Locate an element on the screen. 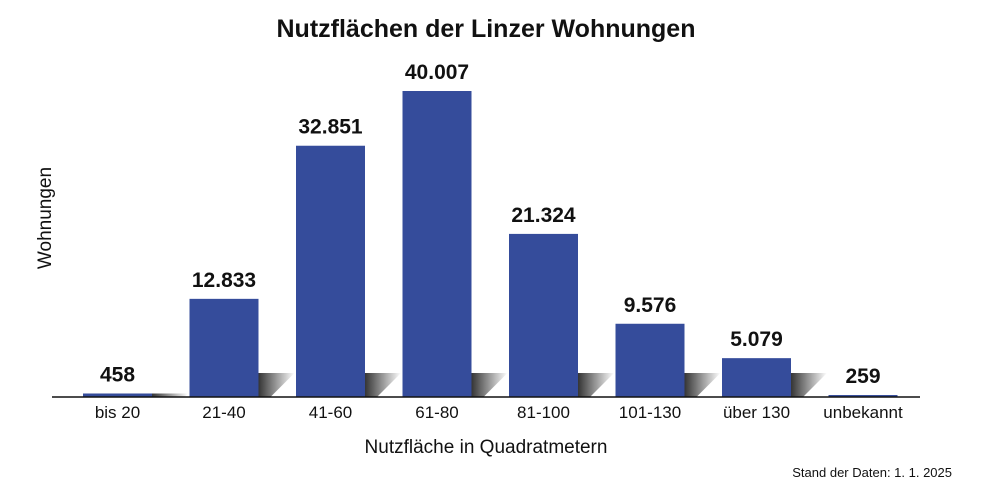  x-tick-label: bis 20 is located at coordinates (117, 412).